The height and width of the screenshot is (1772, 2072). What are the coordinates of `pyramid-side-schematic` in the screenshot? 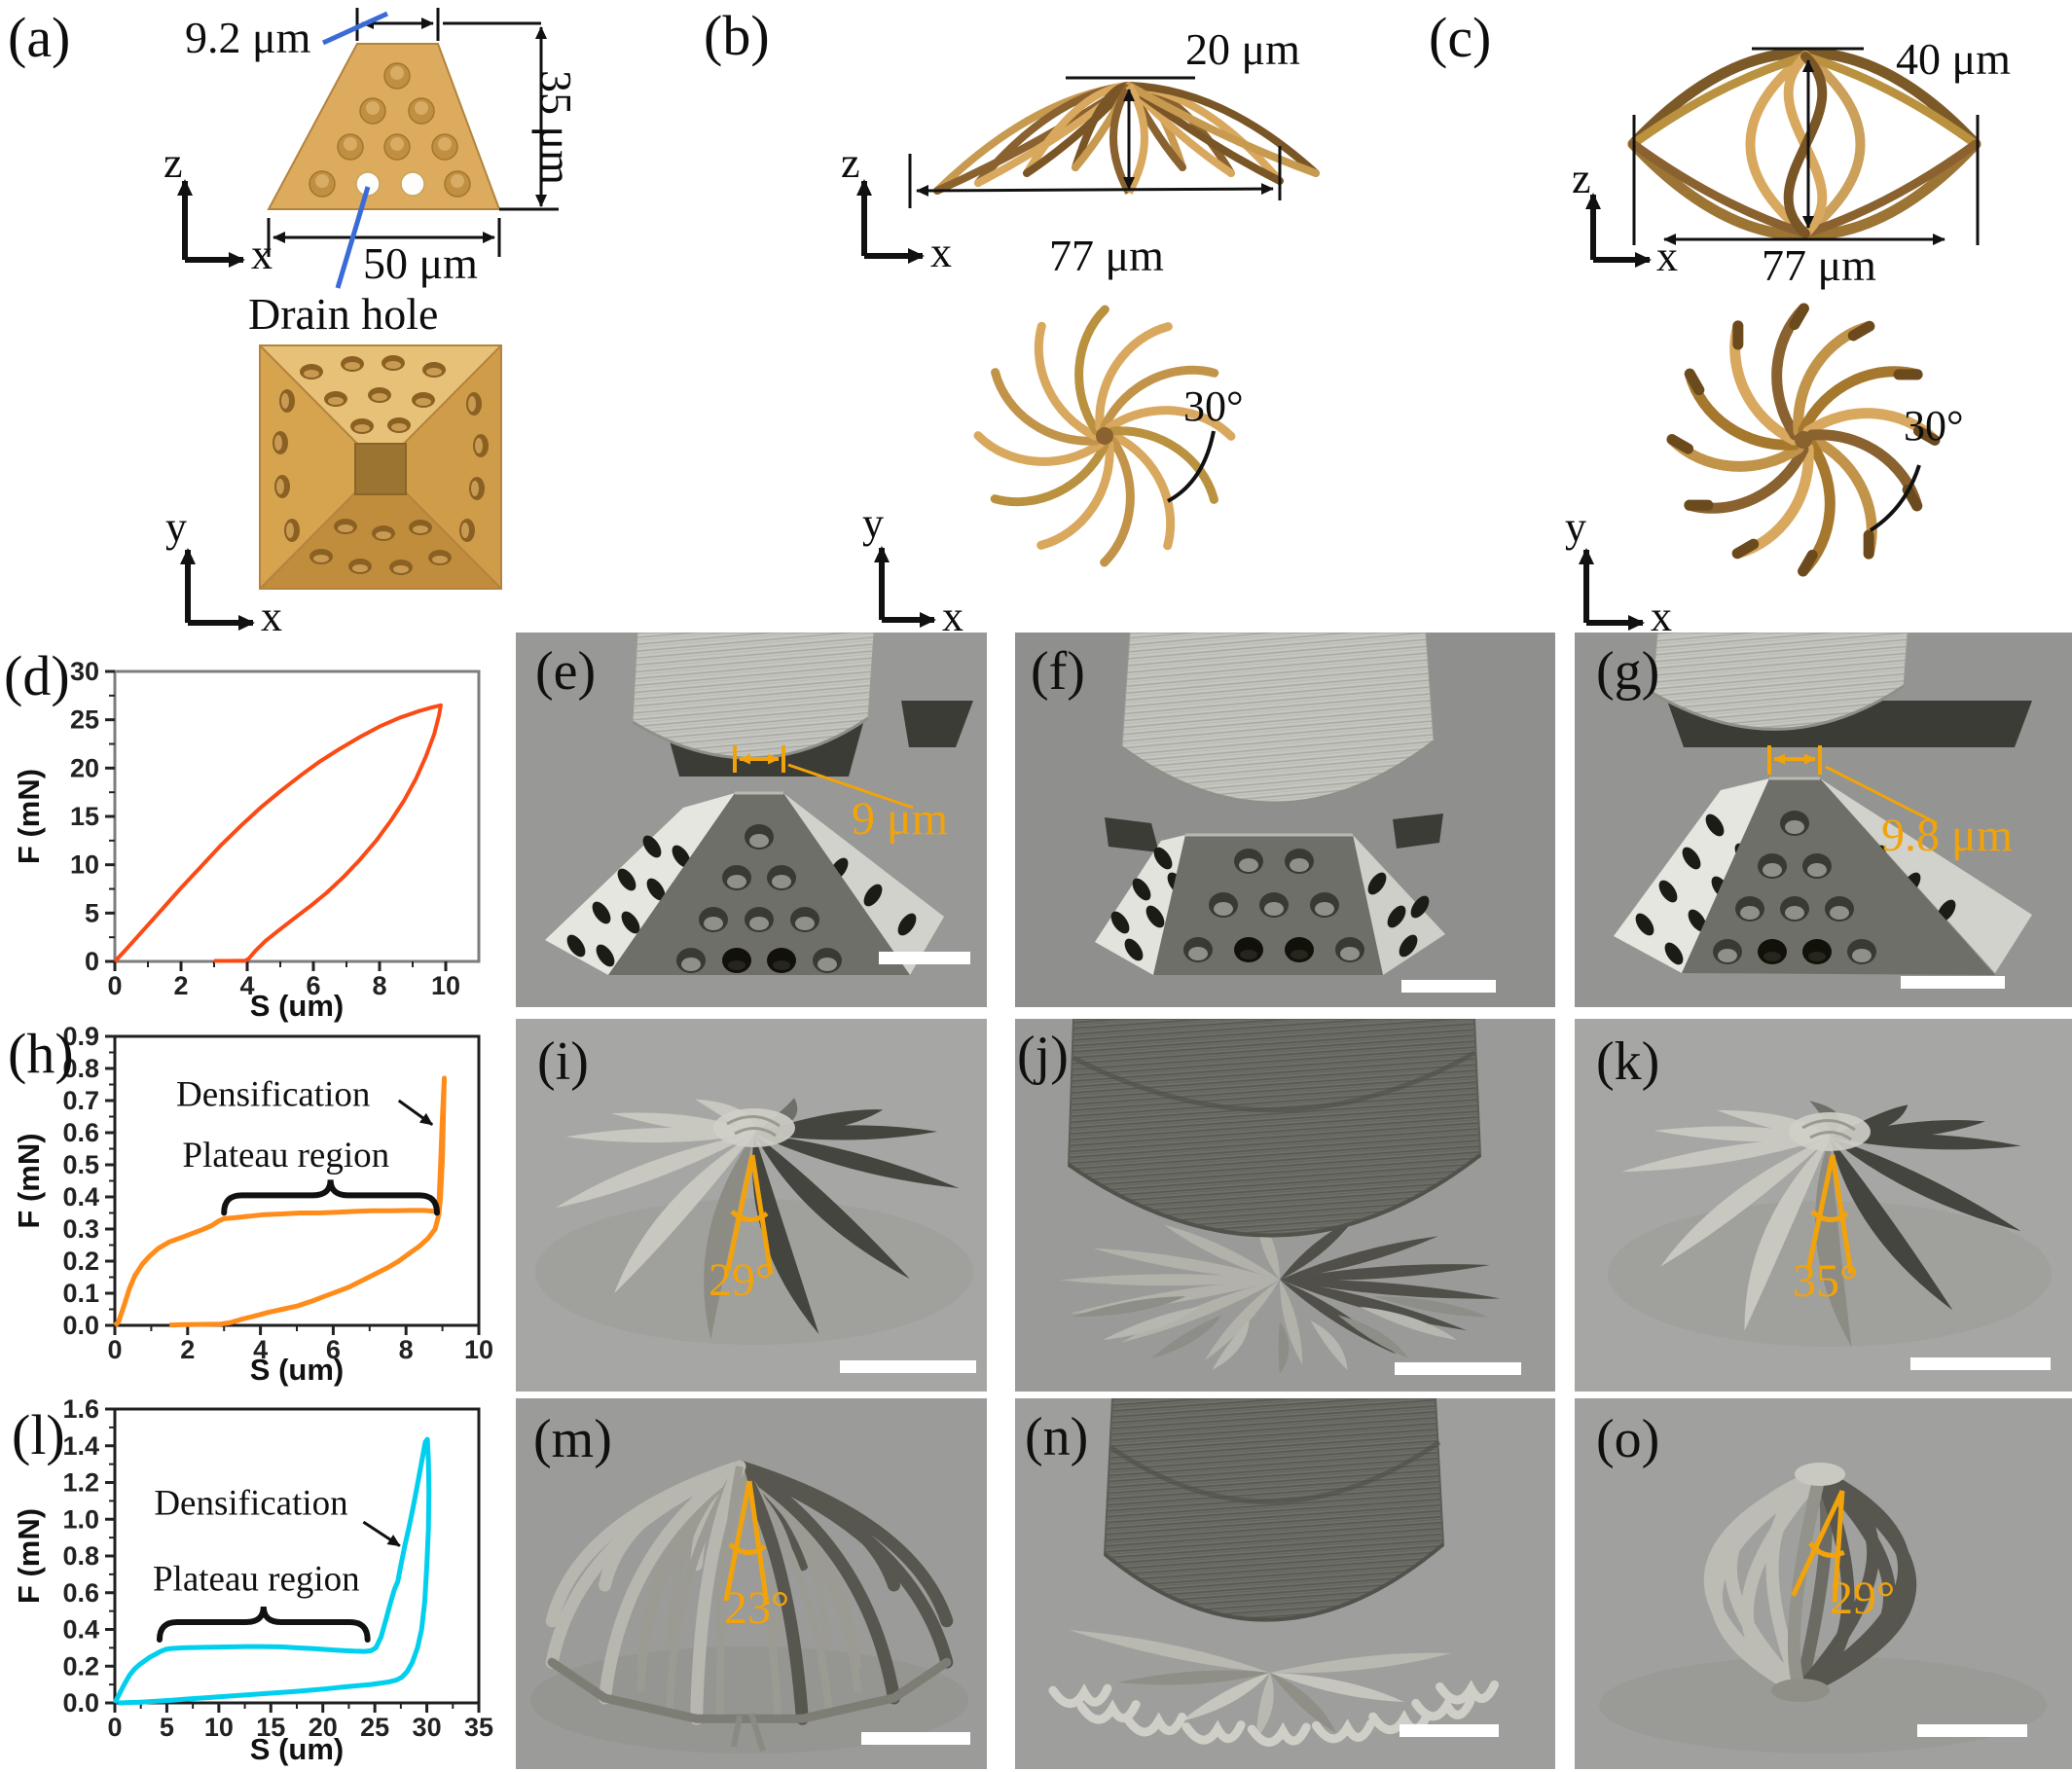 It's located at (368, 149).